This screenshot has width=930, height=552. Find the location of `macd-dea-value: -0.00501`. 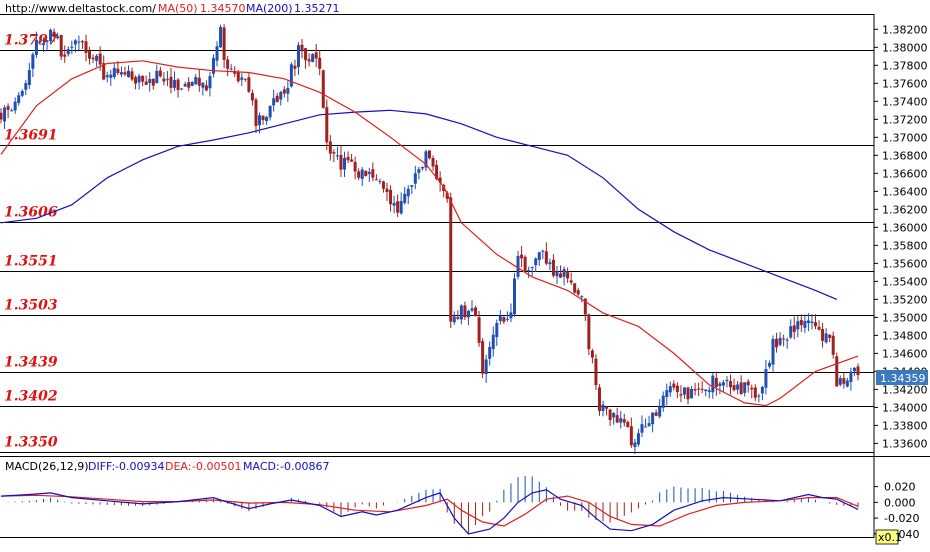

macd-dea-value: -0.00501 is located at coordinates (216, 466).